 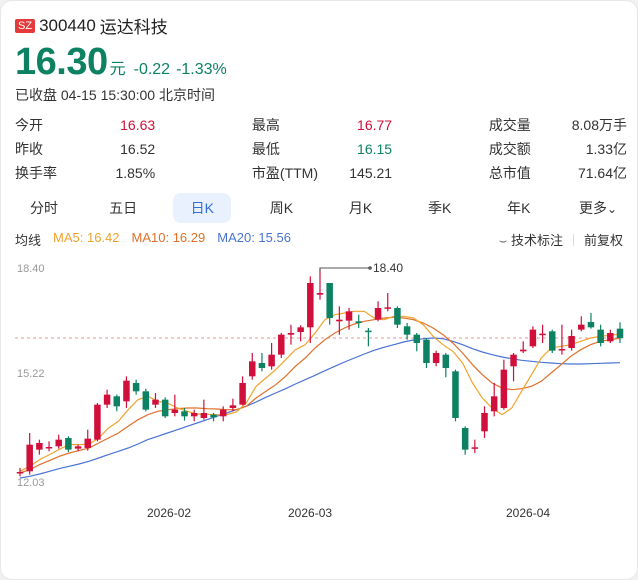 I want to click on stat-label: 市盈(TTM), so click(x=284, y=173).